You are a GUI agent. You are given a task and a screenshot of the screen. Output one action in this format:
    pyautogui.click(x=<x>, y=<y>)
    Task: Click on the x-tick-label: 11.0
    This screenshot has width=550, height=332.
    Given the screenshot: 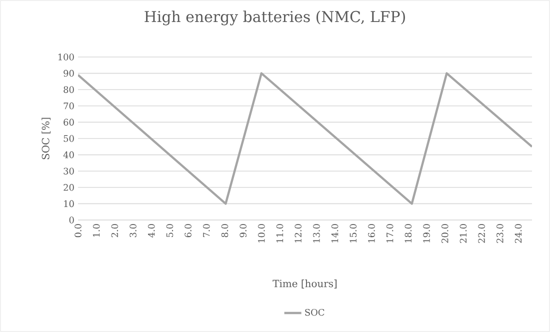 What is the action you would take?
    pyautogui.click(x=280, y=233)
    